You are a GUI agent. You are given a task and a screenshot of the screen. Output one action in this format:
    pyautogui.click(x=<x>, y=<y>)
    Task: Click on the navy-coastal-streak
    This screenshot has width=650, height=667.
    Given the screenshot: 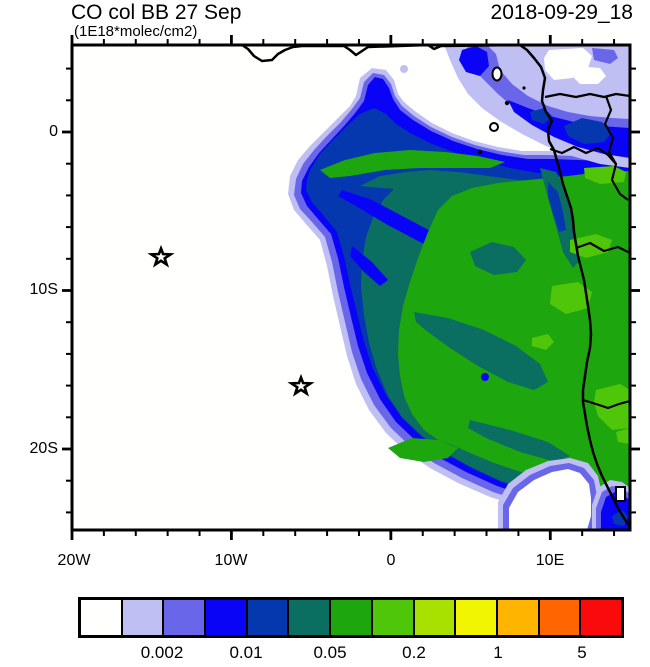 What is the action you would take?
    pyautogui.click(x=557, y=207)
    